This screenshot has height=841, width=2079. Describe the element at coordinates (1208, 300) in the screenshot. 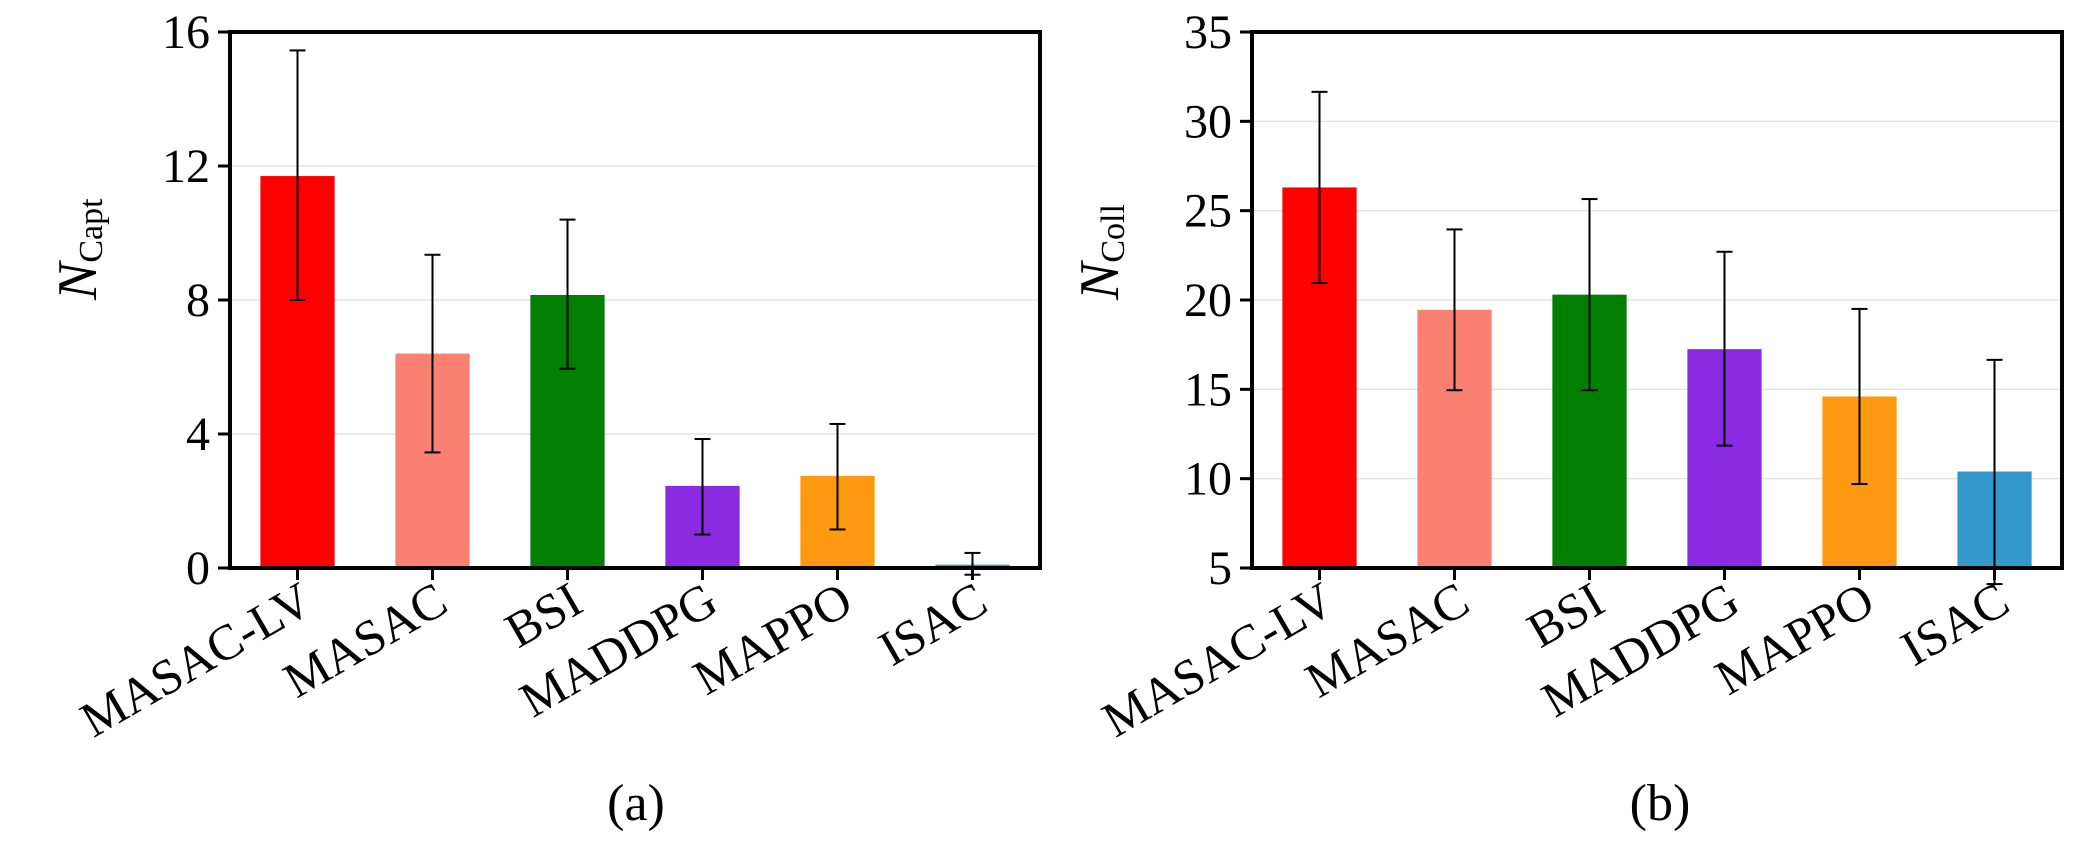

I see `y-tick-label: 20` at that location.